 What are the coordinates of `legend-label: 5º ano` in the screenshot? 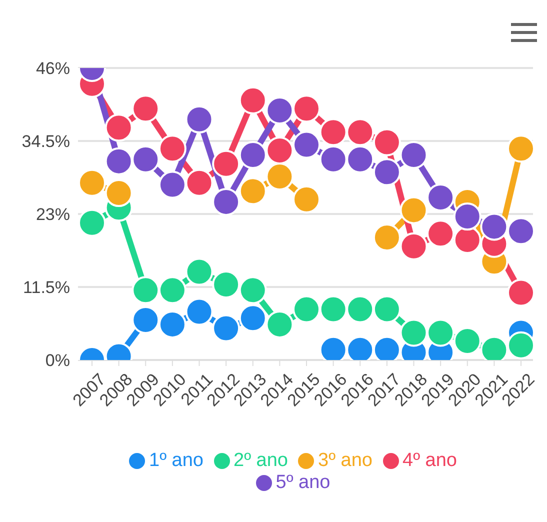 It's located at (303, 482).